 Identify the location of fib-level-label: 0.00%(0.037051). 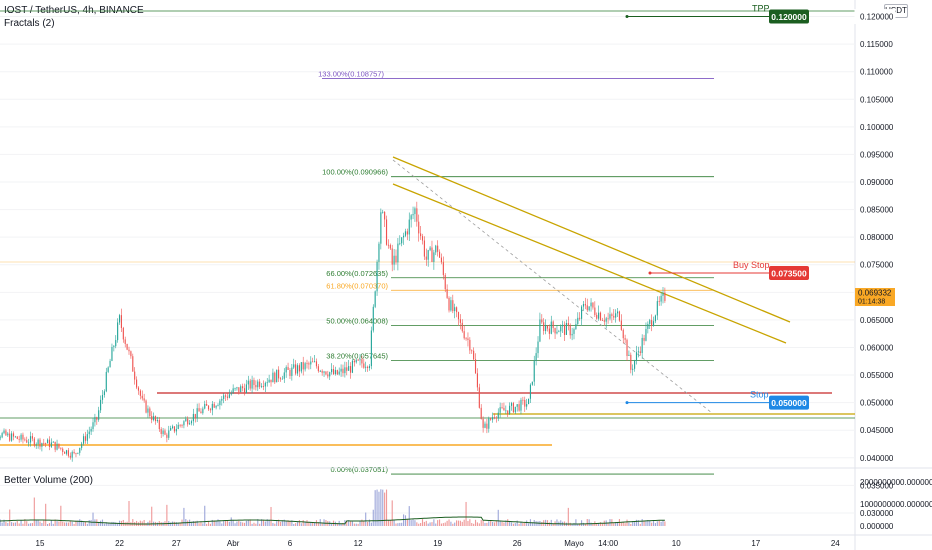
(359, 469).